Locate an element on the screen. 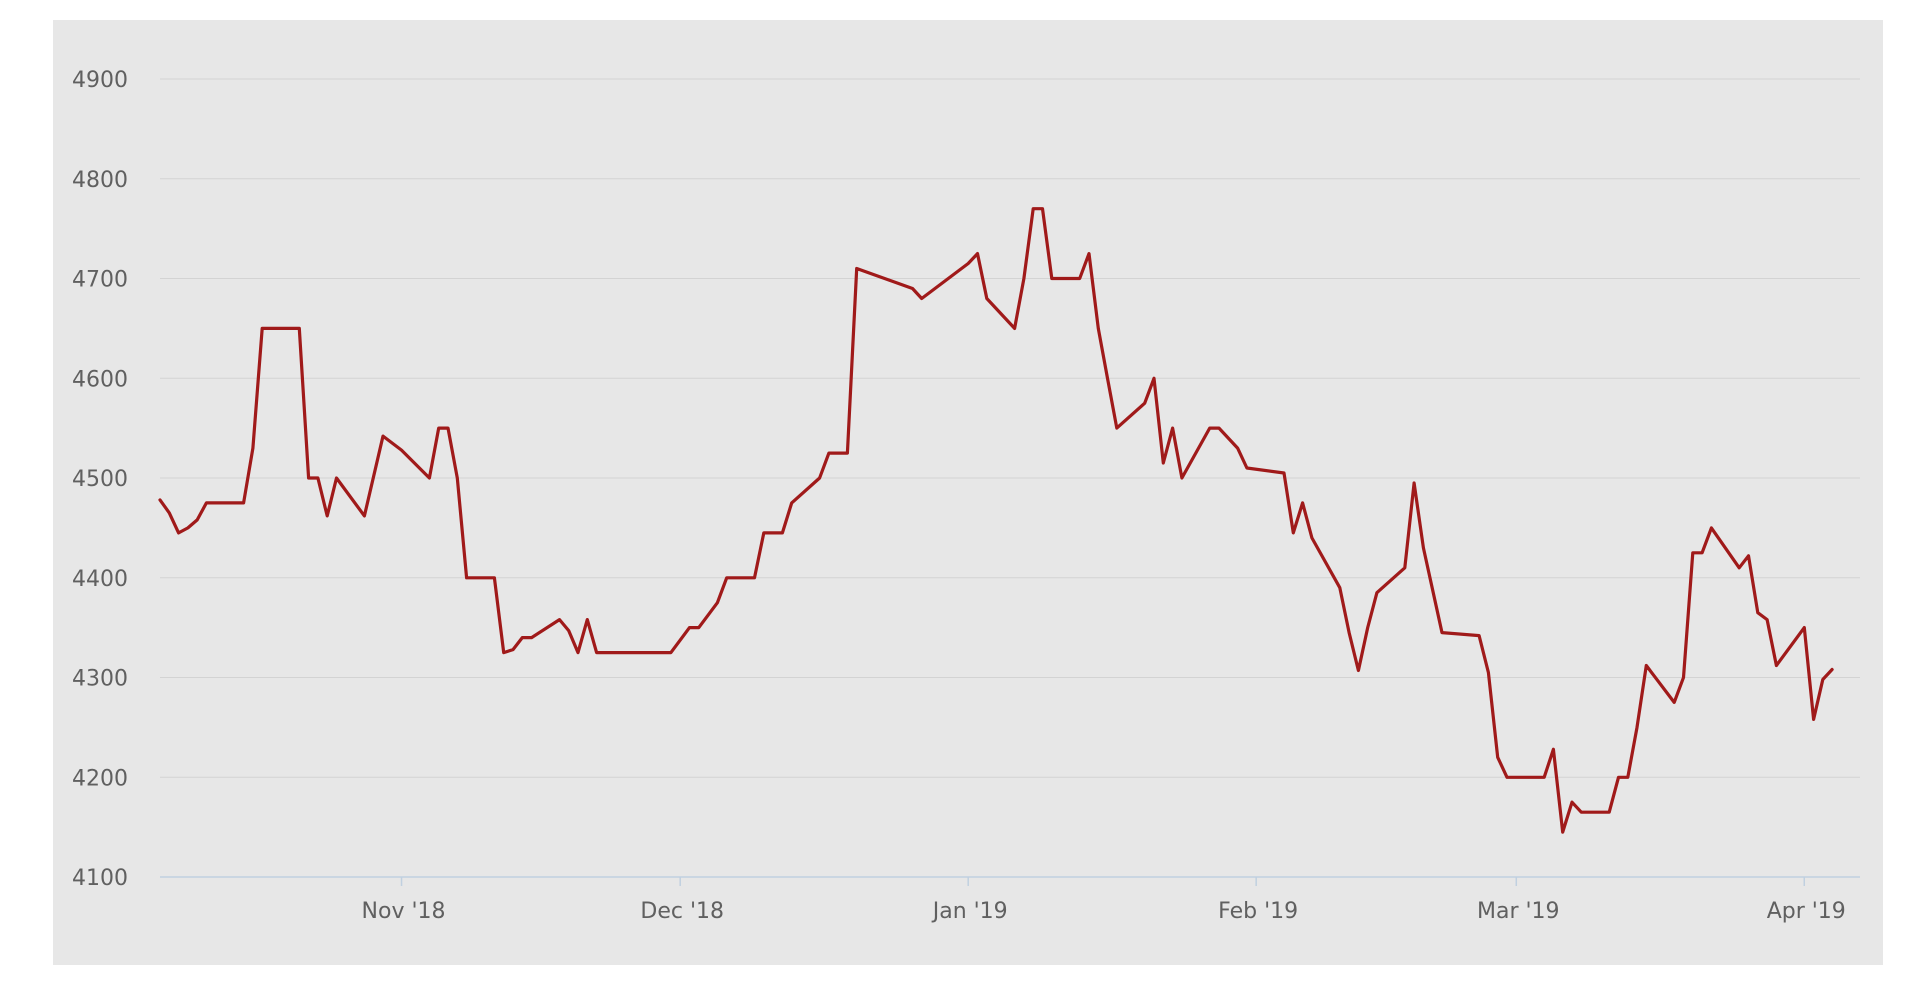  y-tick-label: 4100 is located at coordinates (100, 878).